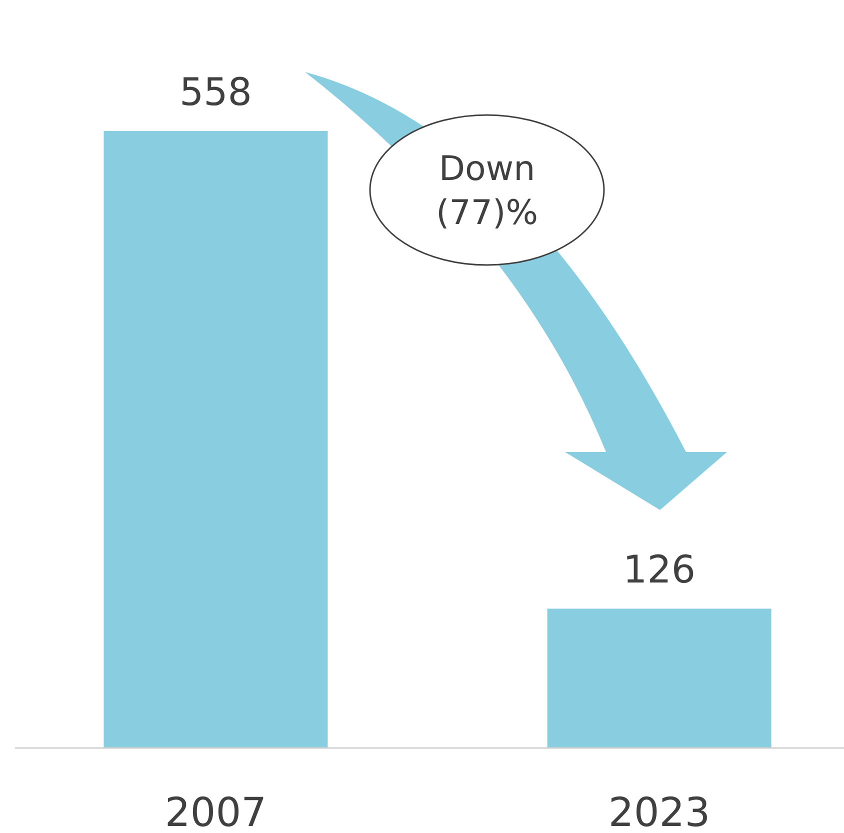 The height and width of the screenshot is (833, 844). What do you see at coordinates (215, 92) in the screenshot?
I see `data-label: 558` at bounding box center [215, 92].